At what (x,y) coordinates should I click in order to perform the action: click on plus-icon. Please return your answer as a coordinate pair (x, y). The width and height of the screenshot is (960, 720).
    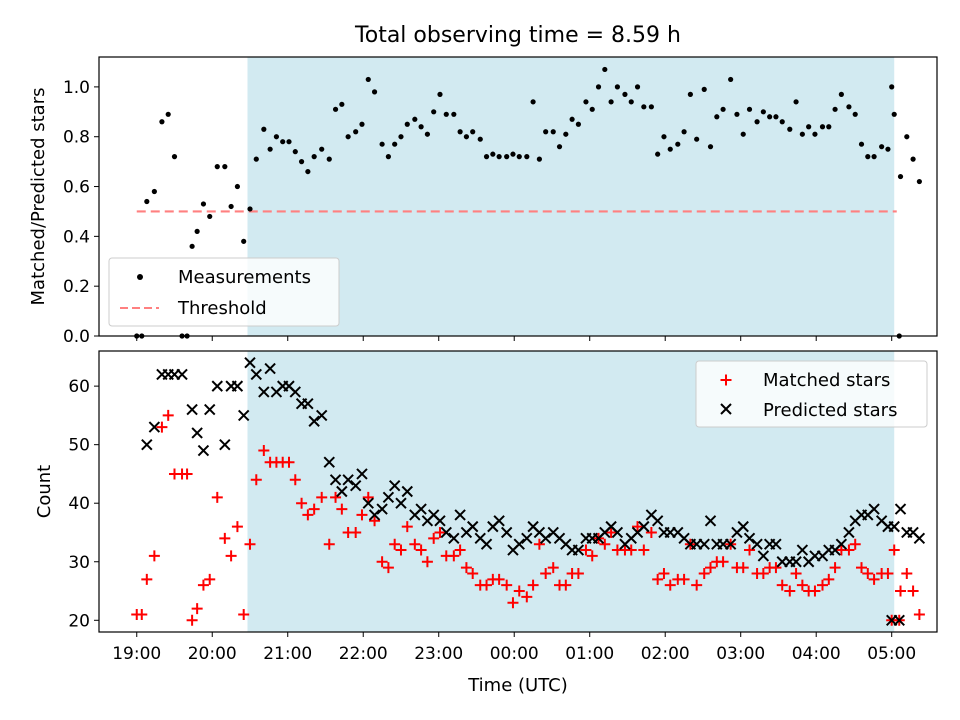
    Looking at the image, I should click on (726, 380).